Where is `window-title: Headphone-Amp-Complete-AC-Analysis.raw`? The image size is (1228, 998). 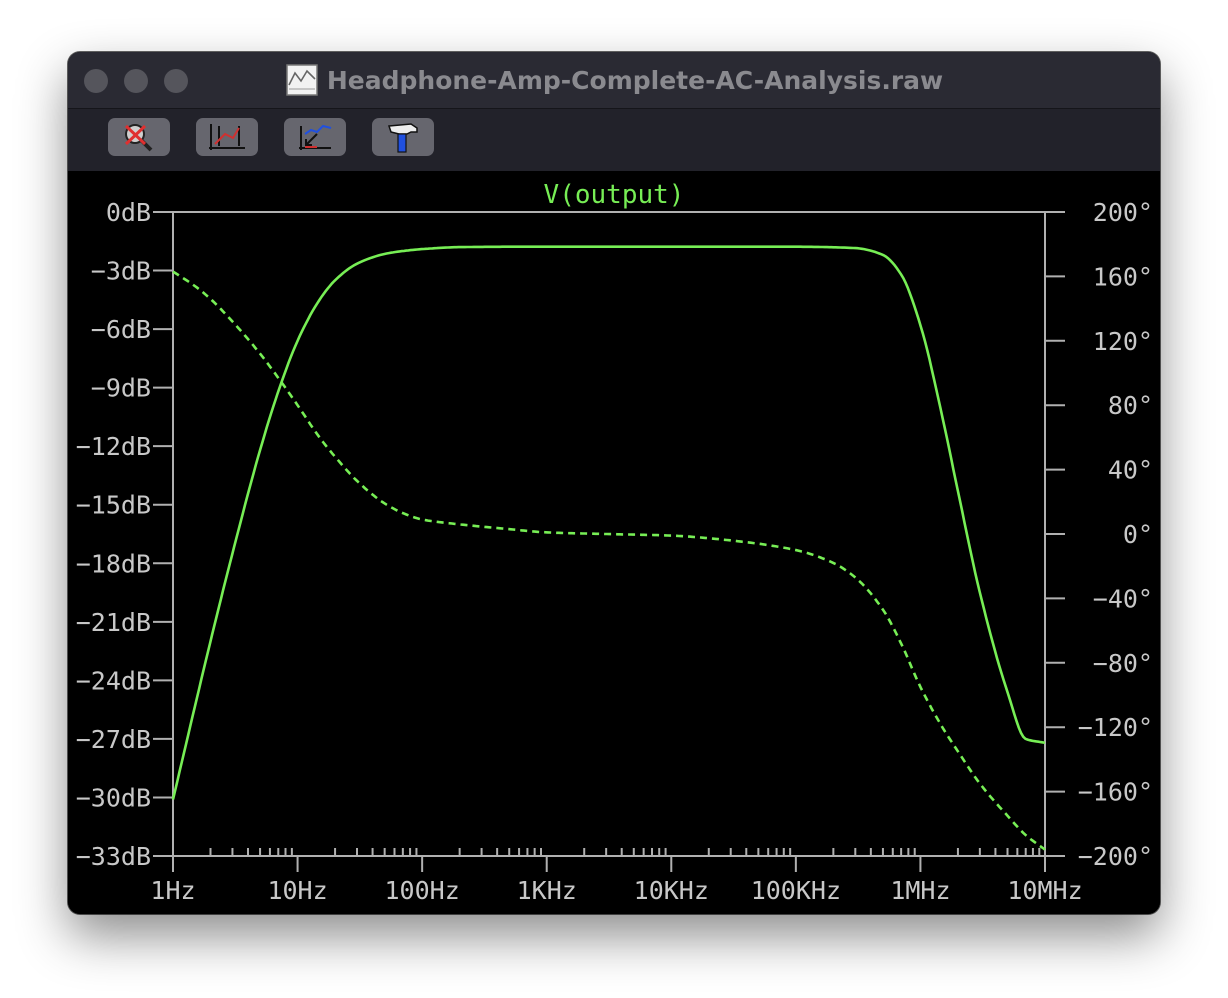 window-title: Headphone-Amp-Complete-AC-Analysis.raw is located at coordinates (635, 80).